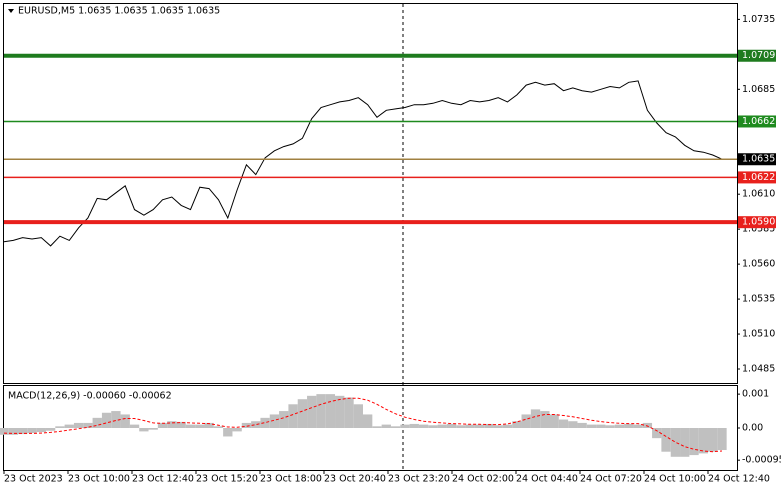  What do you see at coordinates (758, 299) in the screenshot?
I see `y-tick-label: 1.0535` at bounding box center [758, 299].